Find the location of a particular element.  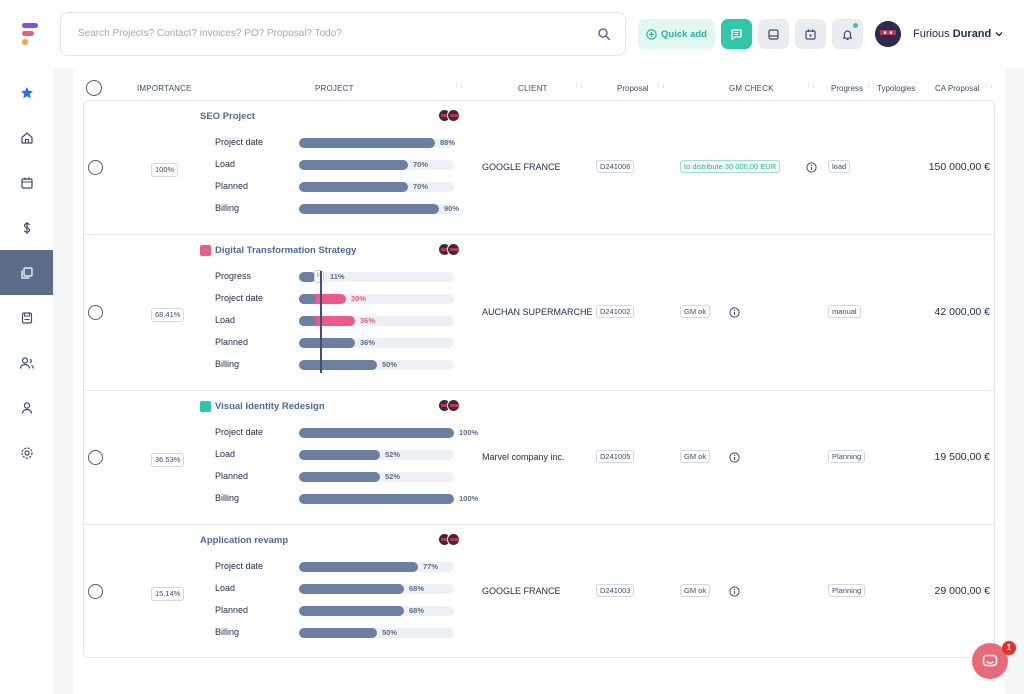

metric-row: Billing 100% is located at coordinates (350, 500).